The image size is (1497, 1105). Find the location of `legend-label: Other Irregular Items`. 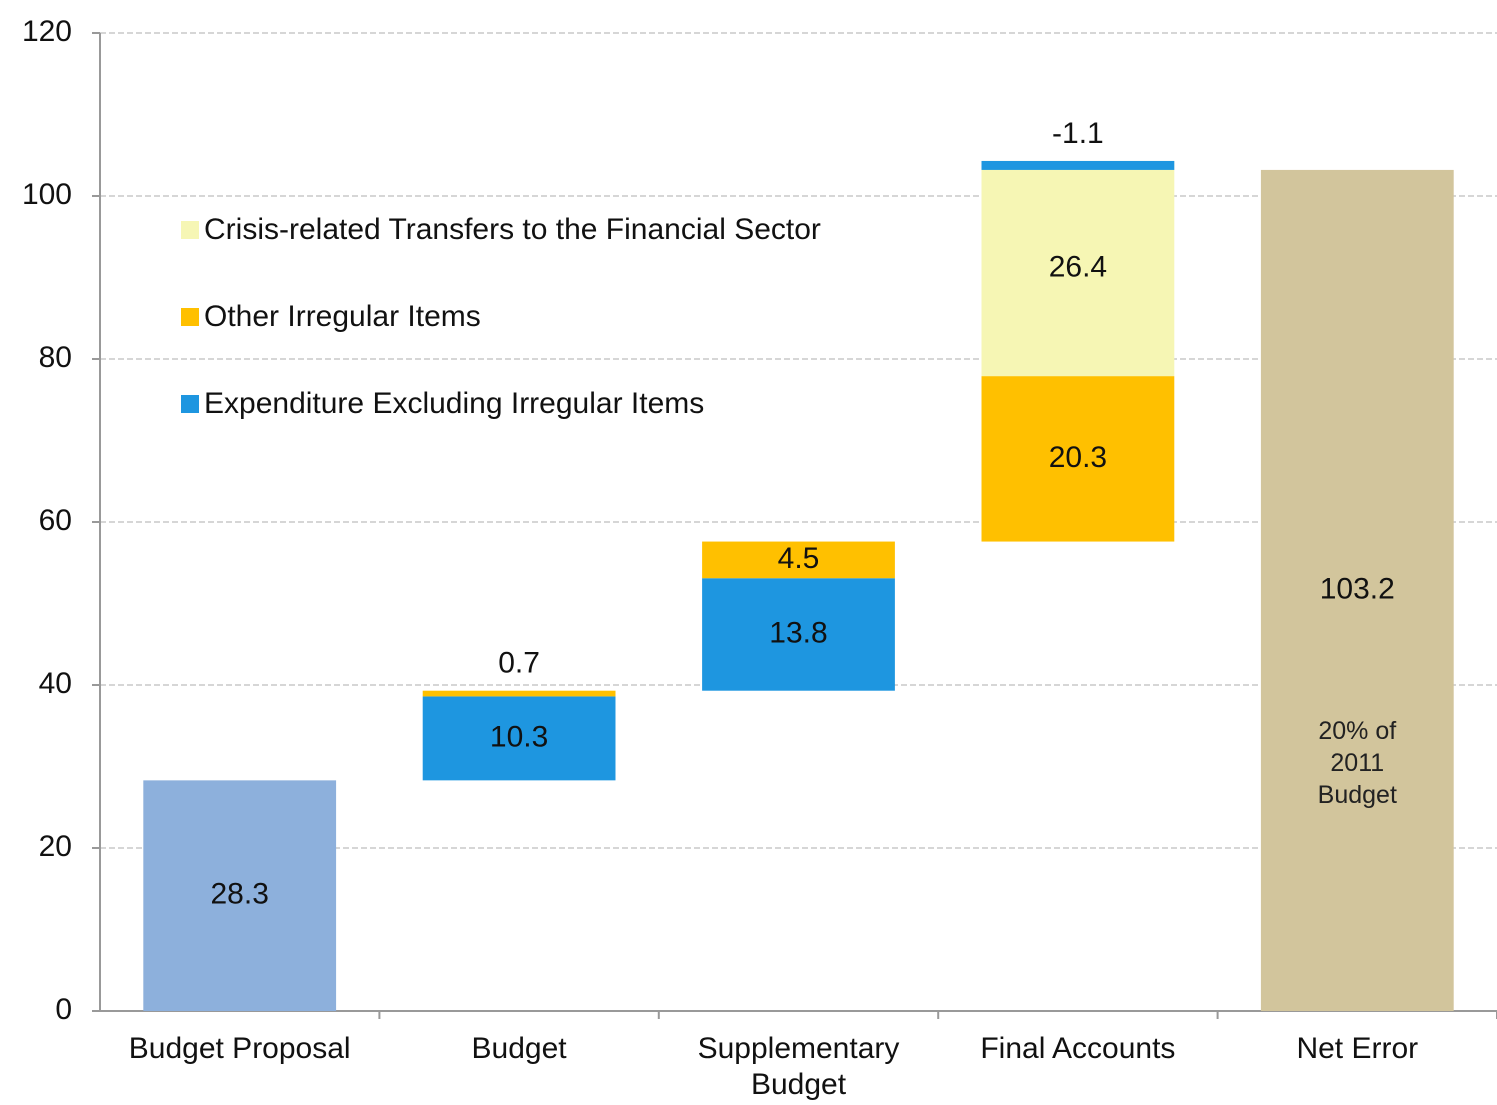

legend-label: Other Irregular Items is located at coordinates (342, 316).